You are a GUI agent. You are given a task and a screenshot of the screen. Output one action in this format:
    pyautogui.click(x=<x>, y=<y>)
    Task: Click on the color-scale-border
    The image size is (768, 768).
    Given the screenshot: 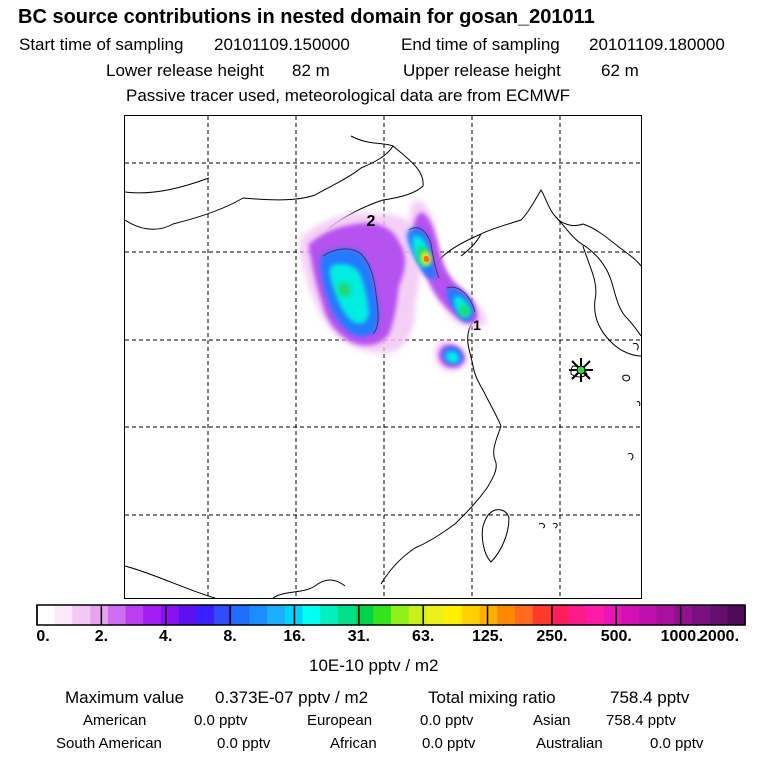 What is the action you would take?
    pyautogui.click(x=391, y=615)
    